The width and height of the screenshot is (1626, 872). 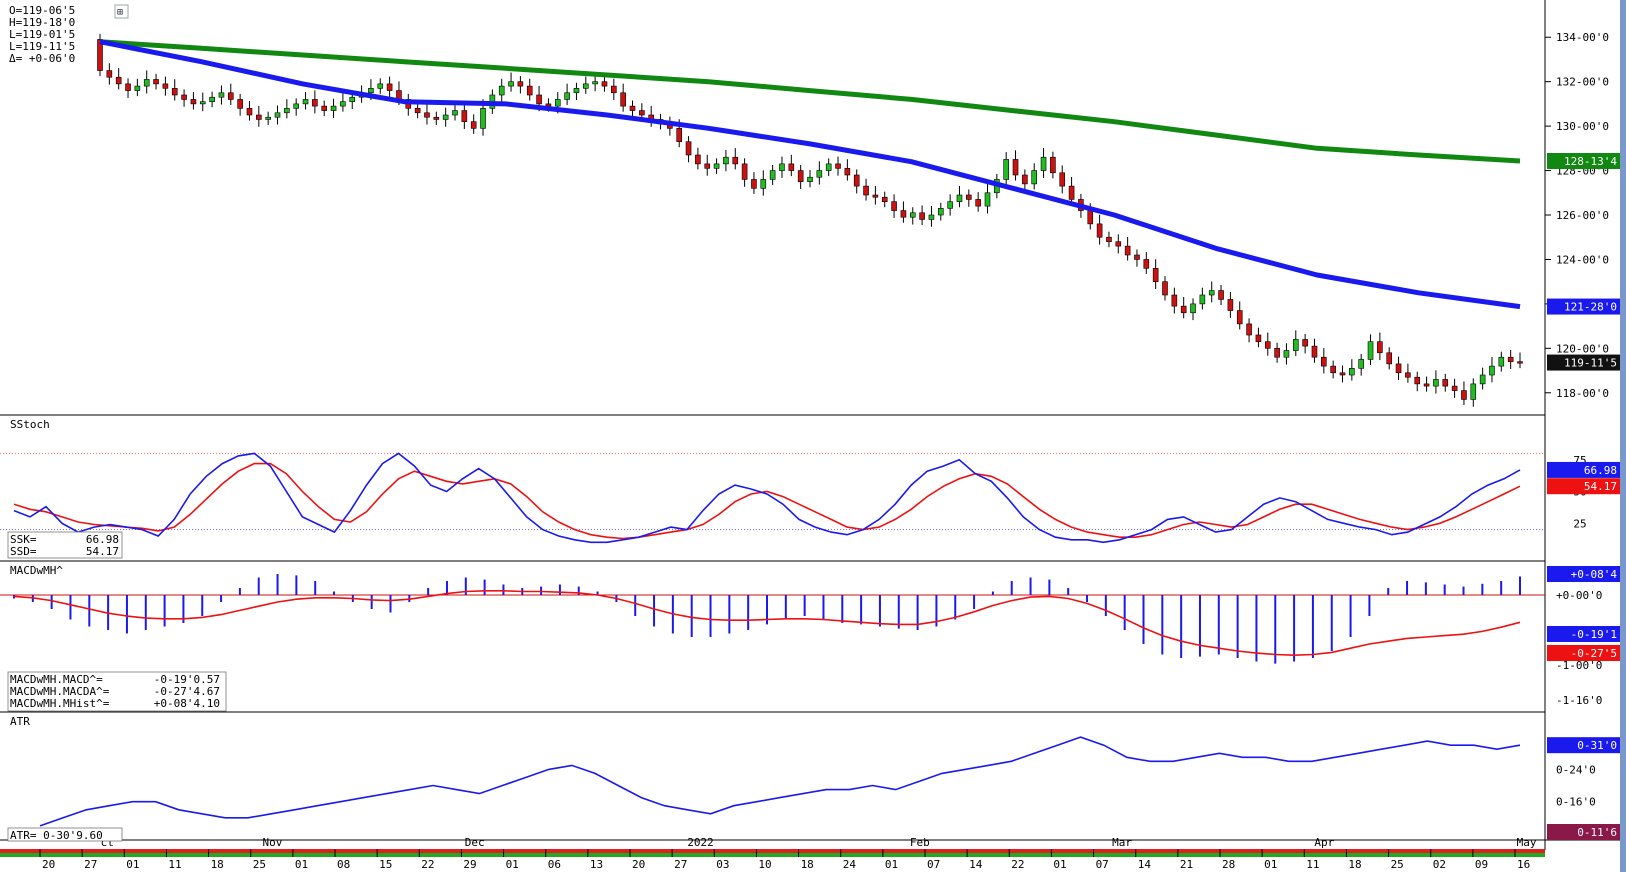 I want to click on ma-slow-tag: 128-13'4, so click(x=1590, y=161).